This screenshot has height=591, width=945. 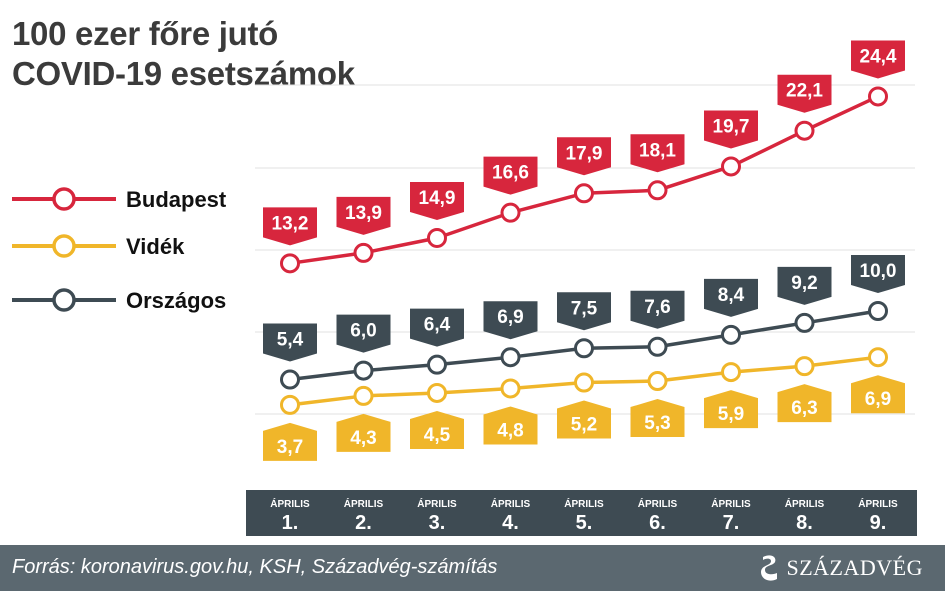 I want to click on value-label: 4,5, so click(x=437, y=435).